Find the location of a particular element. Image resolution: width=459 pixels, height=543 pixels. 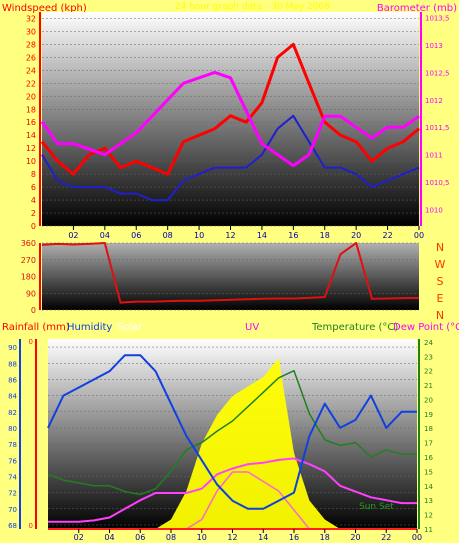

humidity-tick-label: 78 is located at coordinates (12, 445).